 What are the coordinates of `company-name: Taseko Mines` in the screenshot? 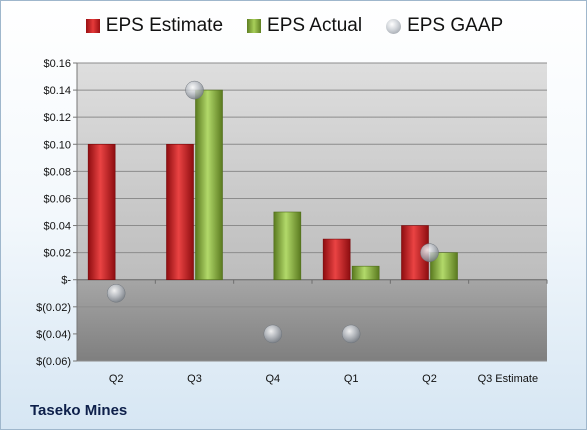 It's located at (79, 410).